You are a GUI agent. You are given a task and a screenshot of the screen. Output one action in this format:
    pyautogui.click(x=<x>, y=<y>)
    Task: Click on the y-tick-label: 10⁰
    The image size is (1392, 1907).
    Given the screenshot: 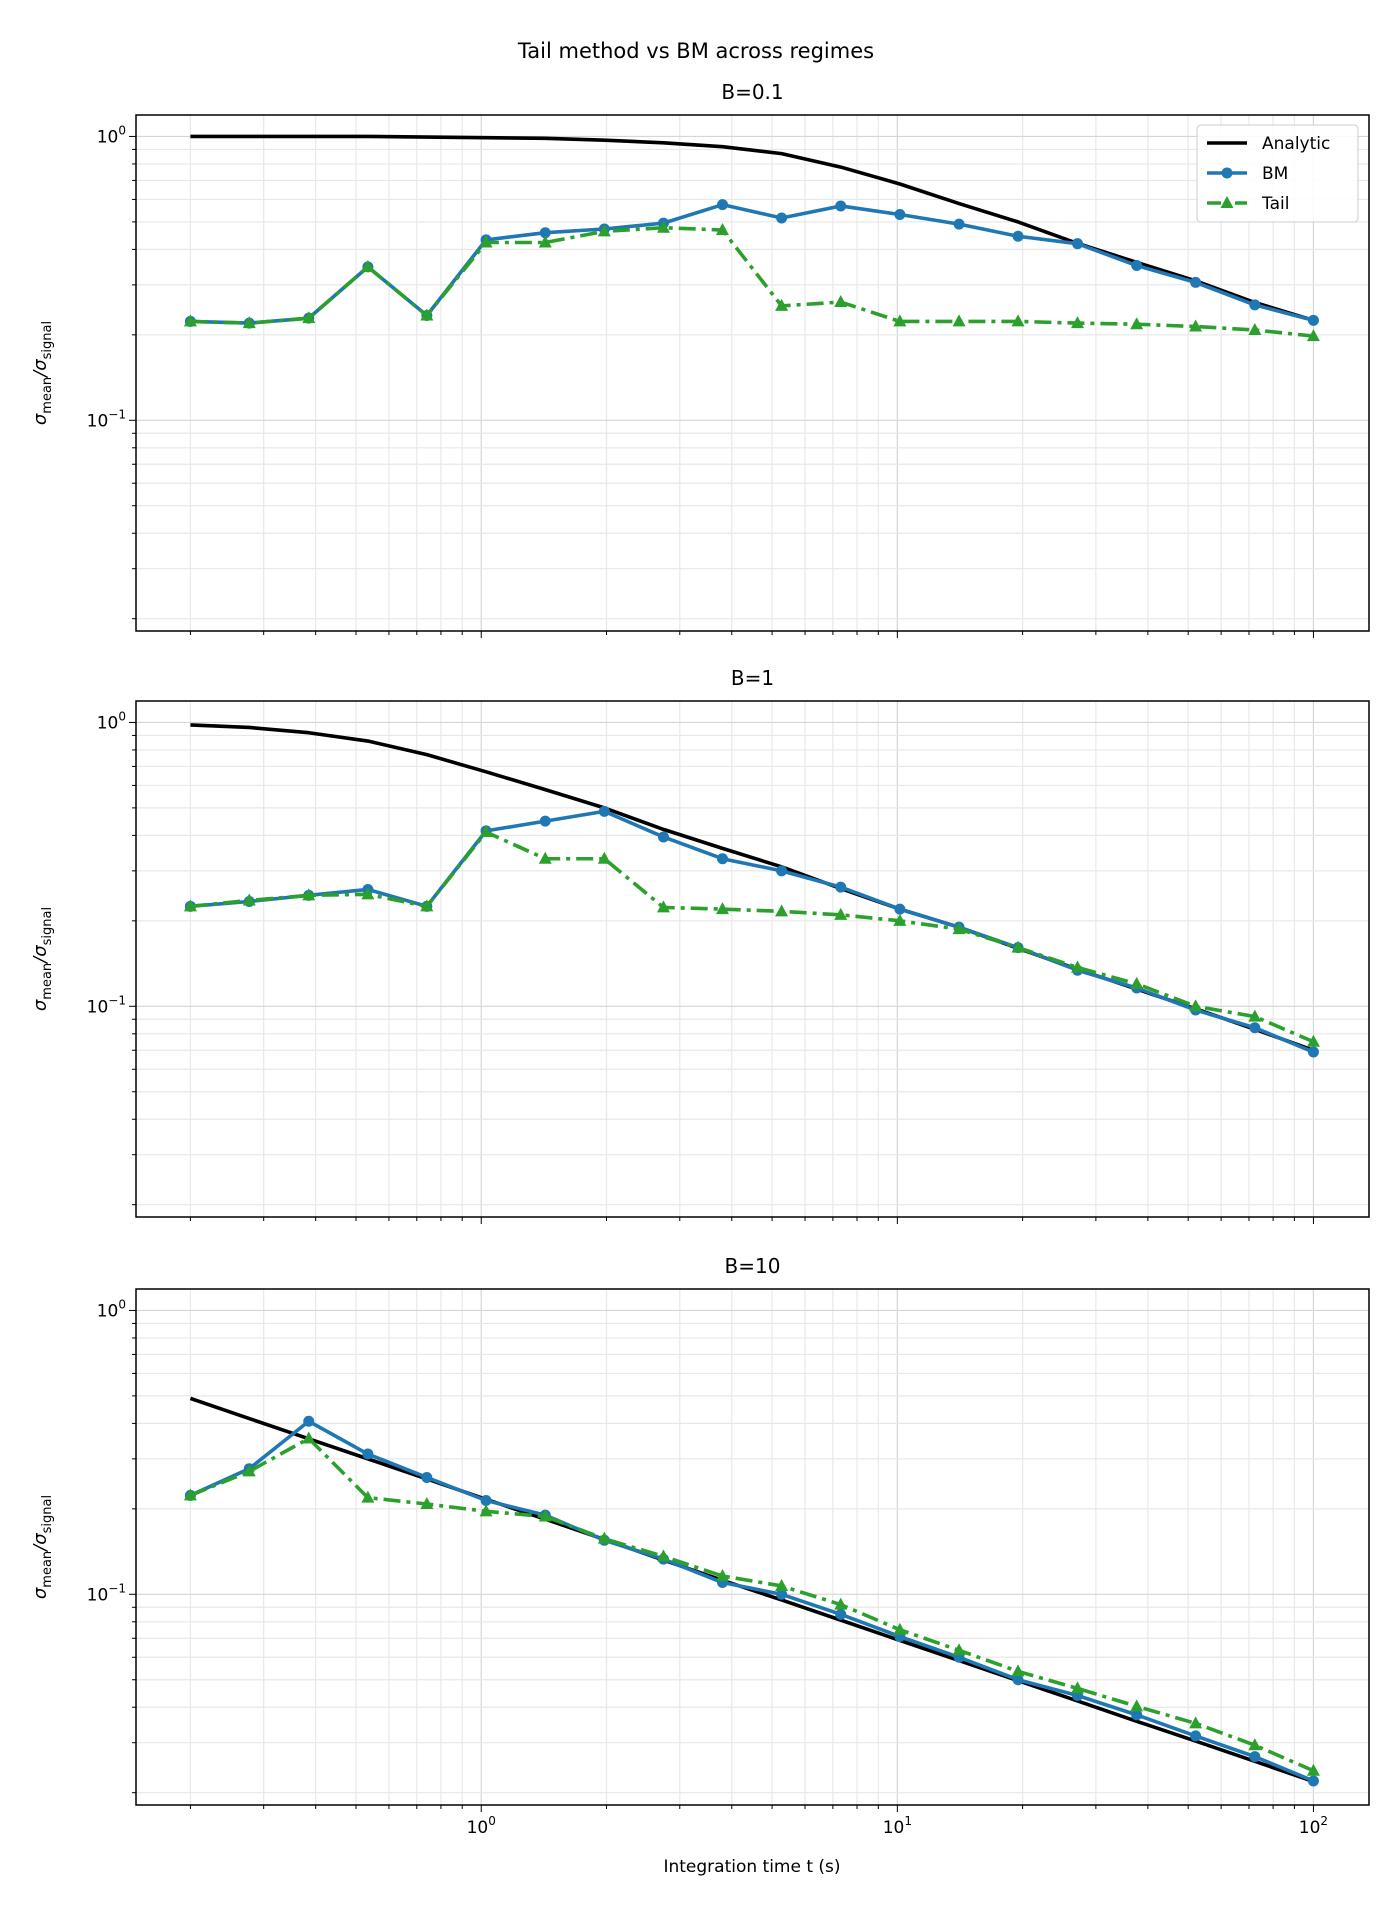 What is the action you would take?
    pyautogui.click(x=111, y=721)
    